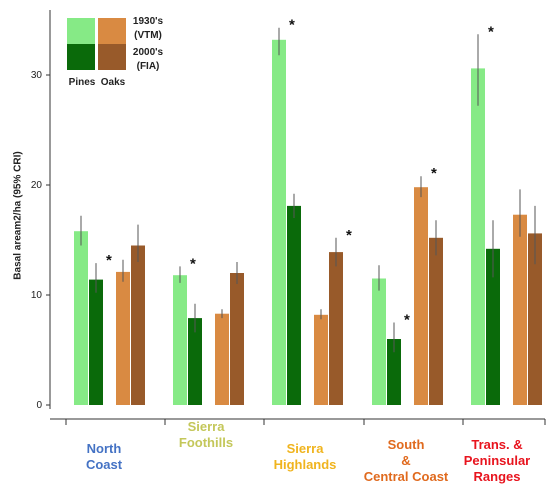 This screenshot has height=494, width=556. What do you see at coordinates (148, 28) in the screenshot?
I see `legend-period-1930: 1930's (VTM)` at bounding box center [148, 28].